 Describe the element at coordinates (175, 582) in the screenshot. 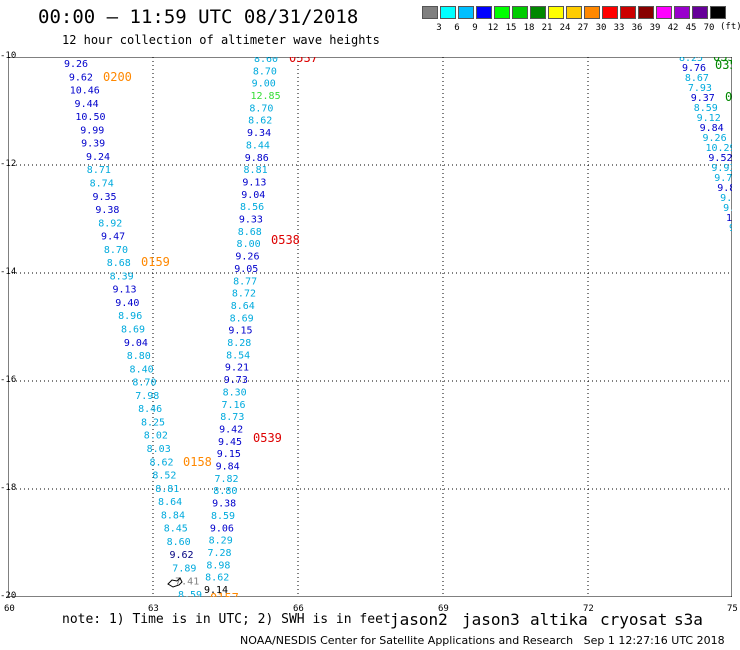

I see `island-icon` at that location.